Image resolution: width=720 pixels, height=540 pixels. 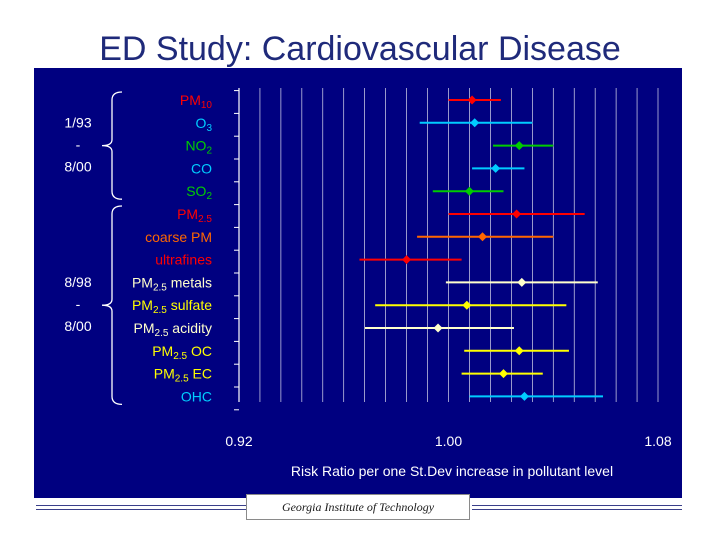 I want to click on row-label: PM2.5, so click(x=194, y=215).